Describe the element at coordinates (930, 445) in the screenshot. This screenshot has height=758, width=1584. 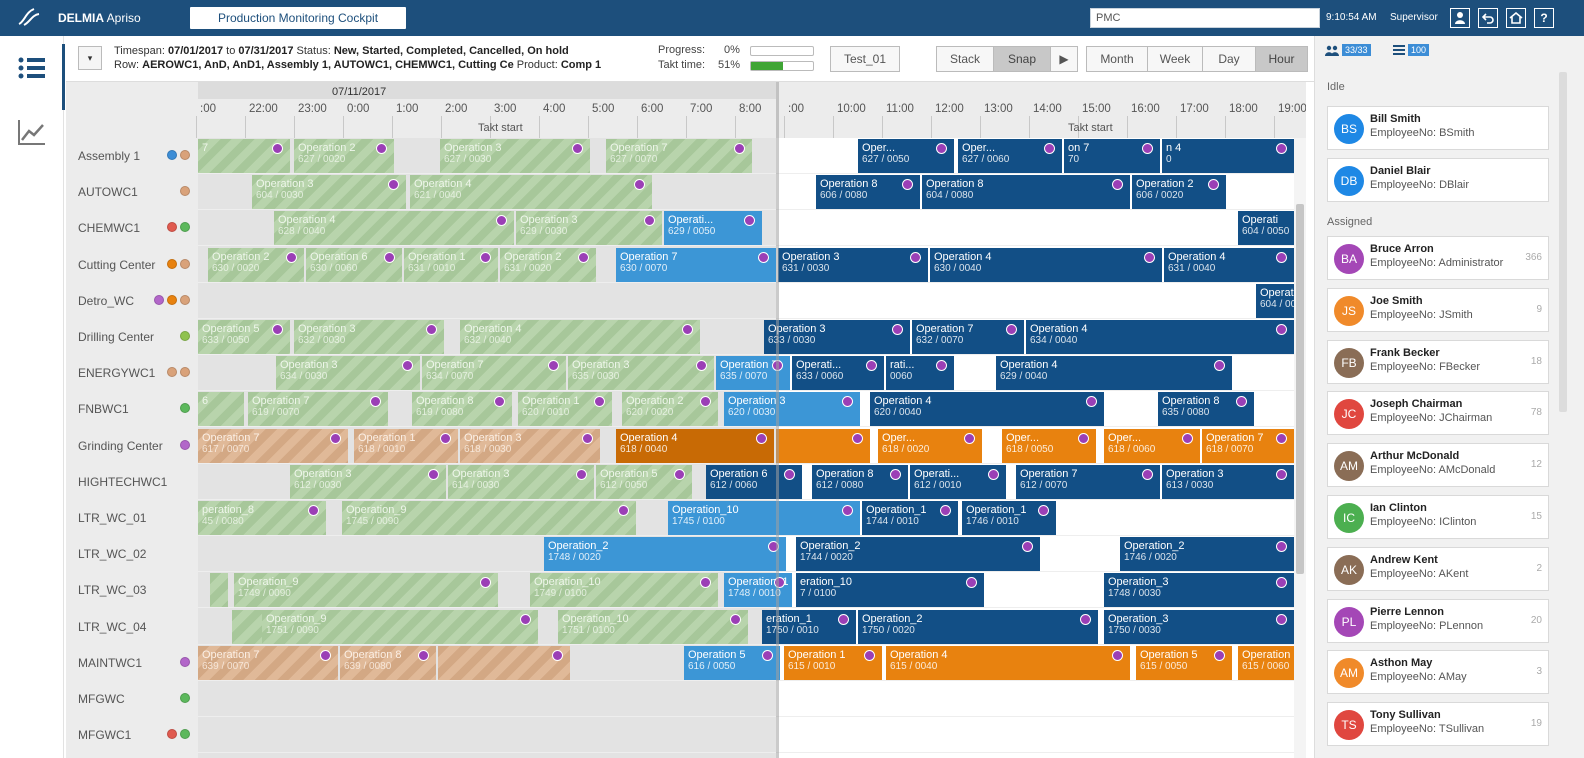
I see `operation-bar: Oper... 618 / 0020` at that location.